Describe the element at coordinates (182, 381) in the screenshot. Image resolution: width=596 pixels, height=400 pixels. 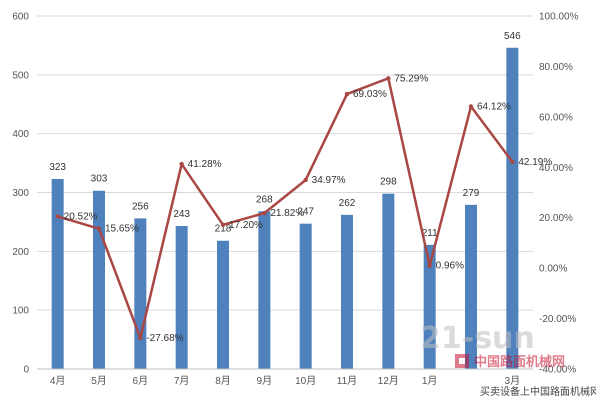
I see `x-tick-label: 7月` at that location.